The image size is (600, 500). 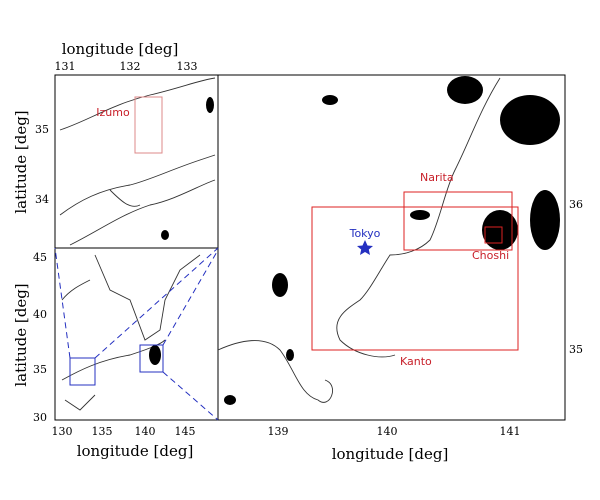 What do you see at coordinates (493, 235) in the screenshot?
I see `choshi-box` at bounding box center [493, 235].